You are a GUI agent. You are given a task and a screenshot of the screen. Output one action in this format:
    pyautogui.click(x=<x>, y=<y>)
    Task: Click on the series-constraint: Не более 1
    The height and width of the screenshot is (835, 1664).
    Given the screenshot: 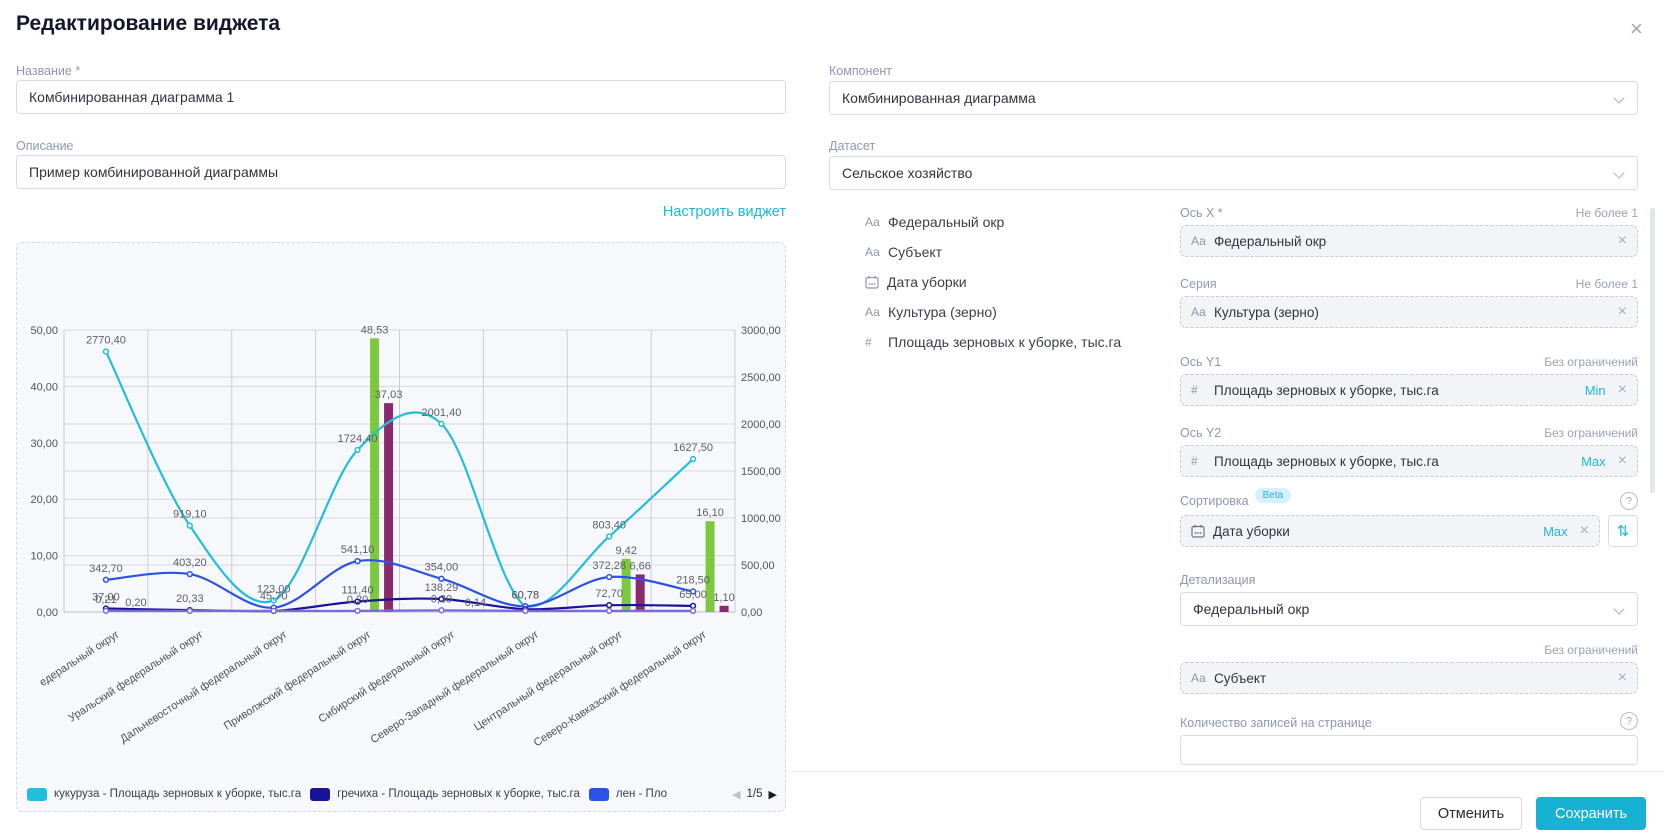 What is the action you would take?
    pyautogui.click(x=1606, y=284)
    